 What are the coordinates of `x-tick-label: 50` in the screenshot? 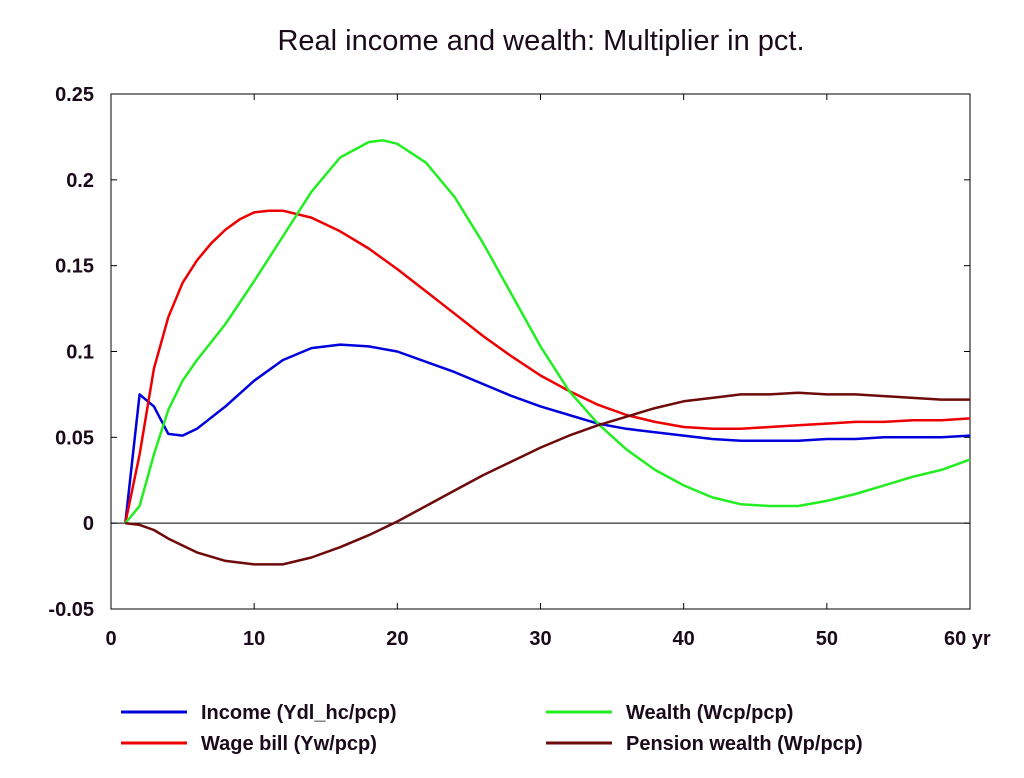 It's located at (827, 639).